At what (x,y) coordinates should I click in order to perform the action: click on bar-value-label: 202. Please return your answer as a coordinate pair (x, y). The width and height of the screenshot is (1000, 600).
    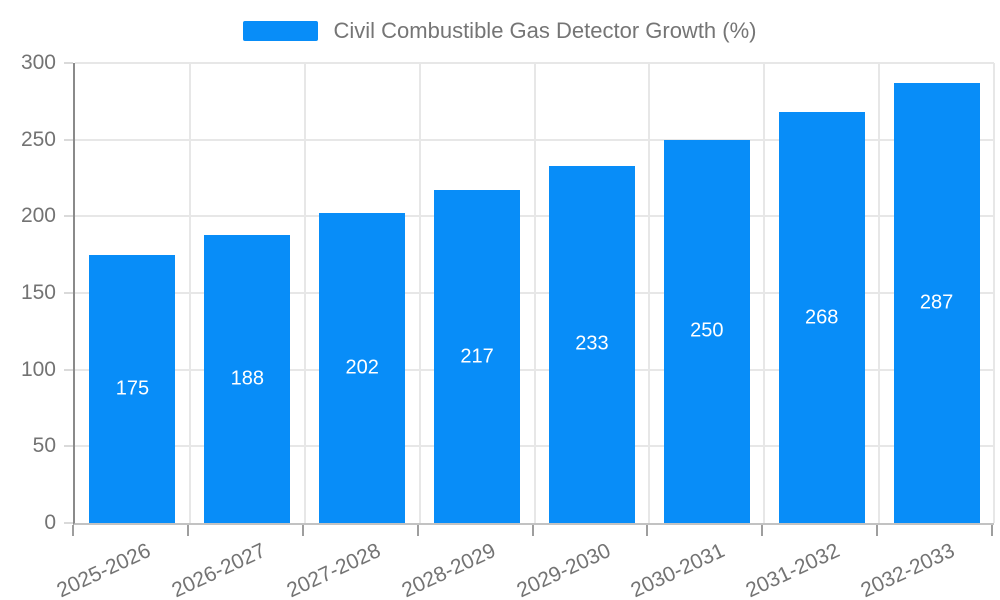
    Looking at the image, I should click on (362, 367).